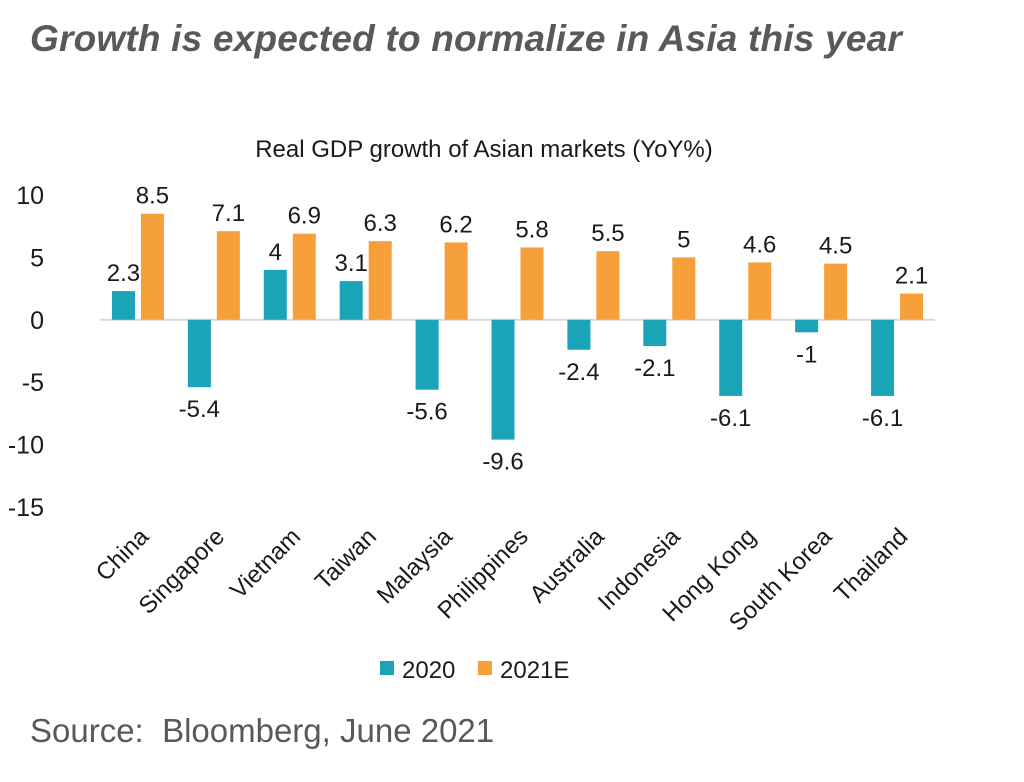 This screenshot has width=1024, height=782. What do you see at coordinates (351, 300) in the screenshot?
I see `bar-2020-taiwan` at bounding box center [351, 300].